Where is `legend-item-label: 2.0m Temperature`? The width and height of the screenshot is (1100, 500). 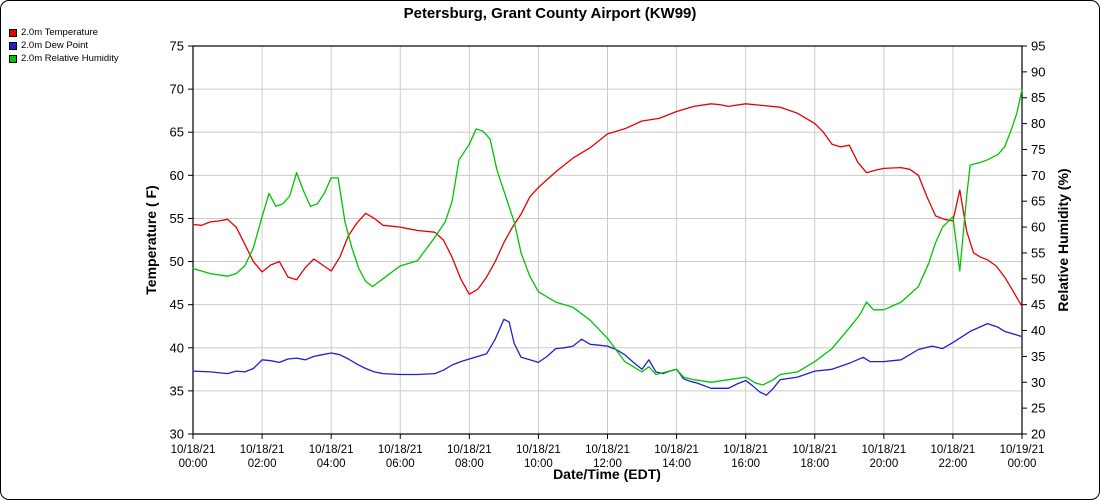 legend-item-label: 2.0m Temperature is located at coordinates (59, 32).